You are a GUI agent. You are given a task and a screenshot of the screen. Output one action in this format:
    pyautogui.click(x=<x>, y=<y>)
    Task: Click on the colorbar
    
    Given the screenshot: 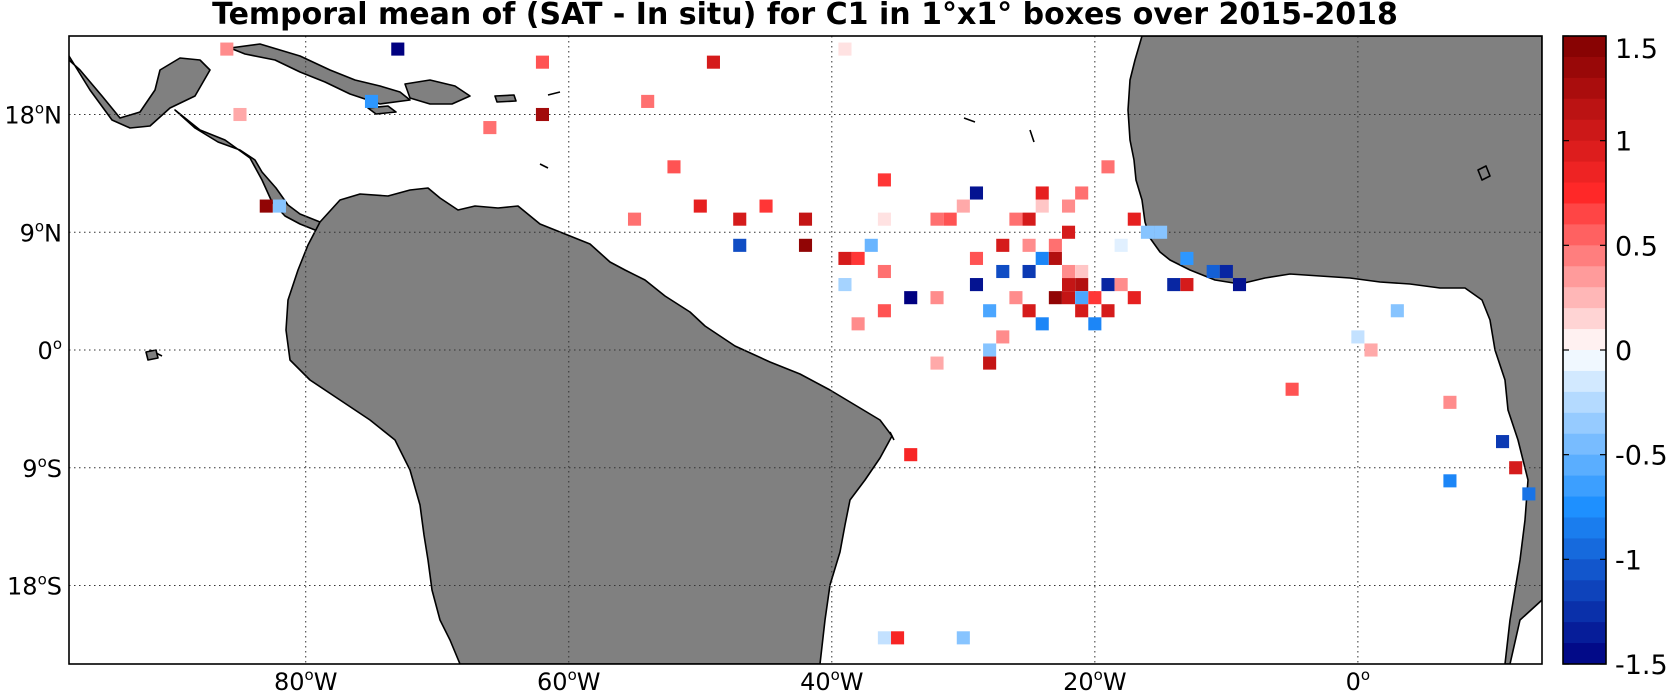 What is the action you would take?
    pyautogui.click(x=1584, y=350)
    